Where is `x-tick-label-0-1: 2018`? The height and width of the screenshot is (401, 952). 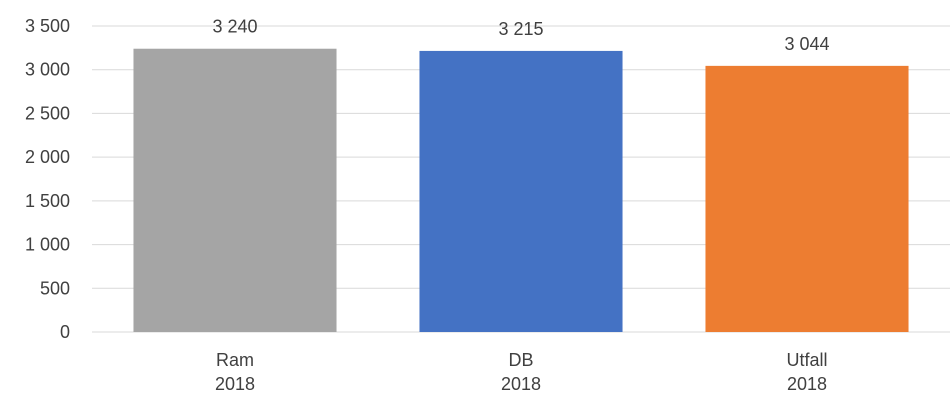
x-tick-label-0-1: 2018 is located at coordinates (235, 384).